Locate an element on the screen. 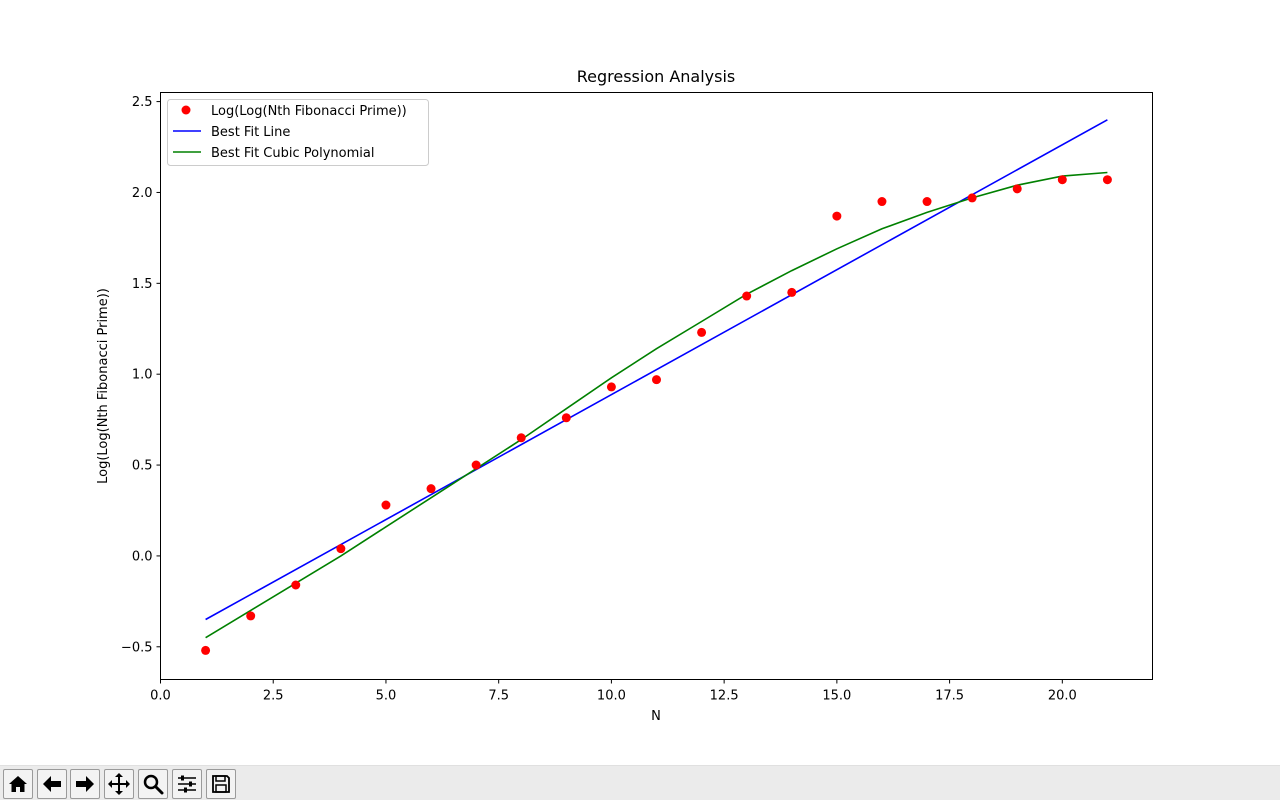 The width and height of the screenshot is (1280, 800). x-tick-label: 5.0 is located at coordinates (386, 696).